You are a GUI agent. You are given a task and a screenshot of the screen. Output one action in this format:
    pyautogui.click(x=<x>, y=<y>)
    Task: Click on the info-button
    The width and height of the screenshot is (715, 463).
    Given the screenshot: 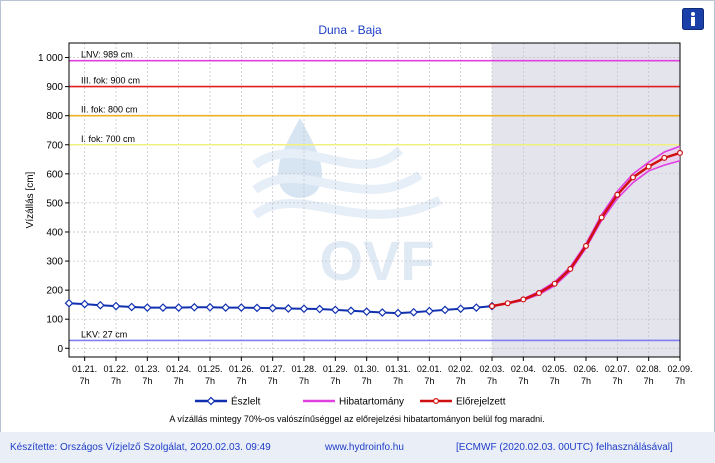 What is the action you would take?
    pyautogui.click(x=693, y=19)
    